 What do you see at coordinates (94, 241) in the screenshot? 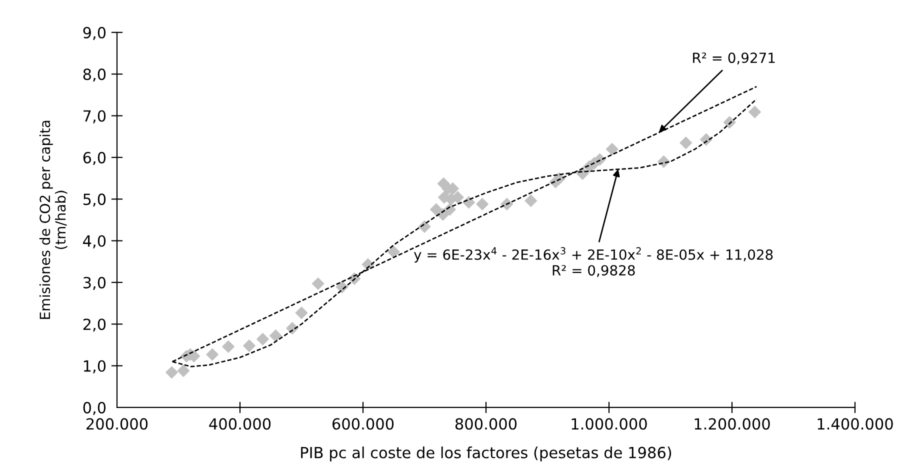
I see `y-tick-label: 4,0` at bounding box center [94, 241].